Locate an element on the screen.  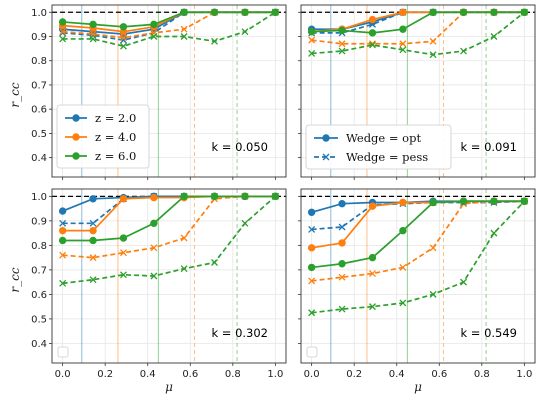
x-tick-label: 0.0 is located at coordinates (312, 374).